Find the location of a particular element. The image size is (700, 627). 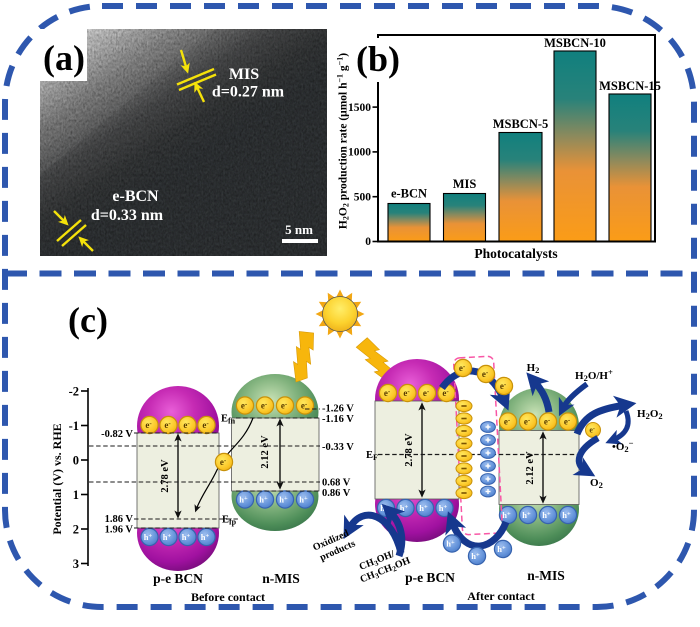

svg-text: 2 is located at coordinates (76, 530).